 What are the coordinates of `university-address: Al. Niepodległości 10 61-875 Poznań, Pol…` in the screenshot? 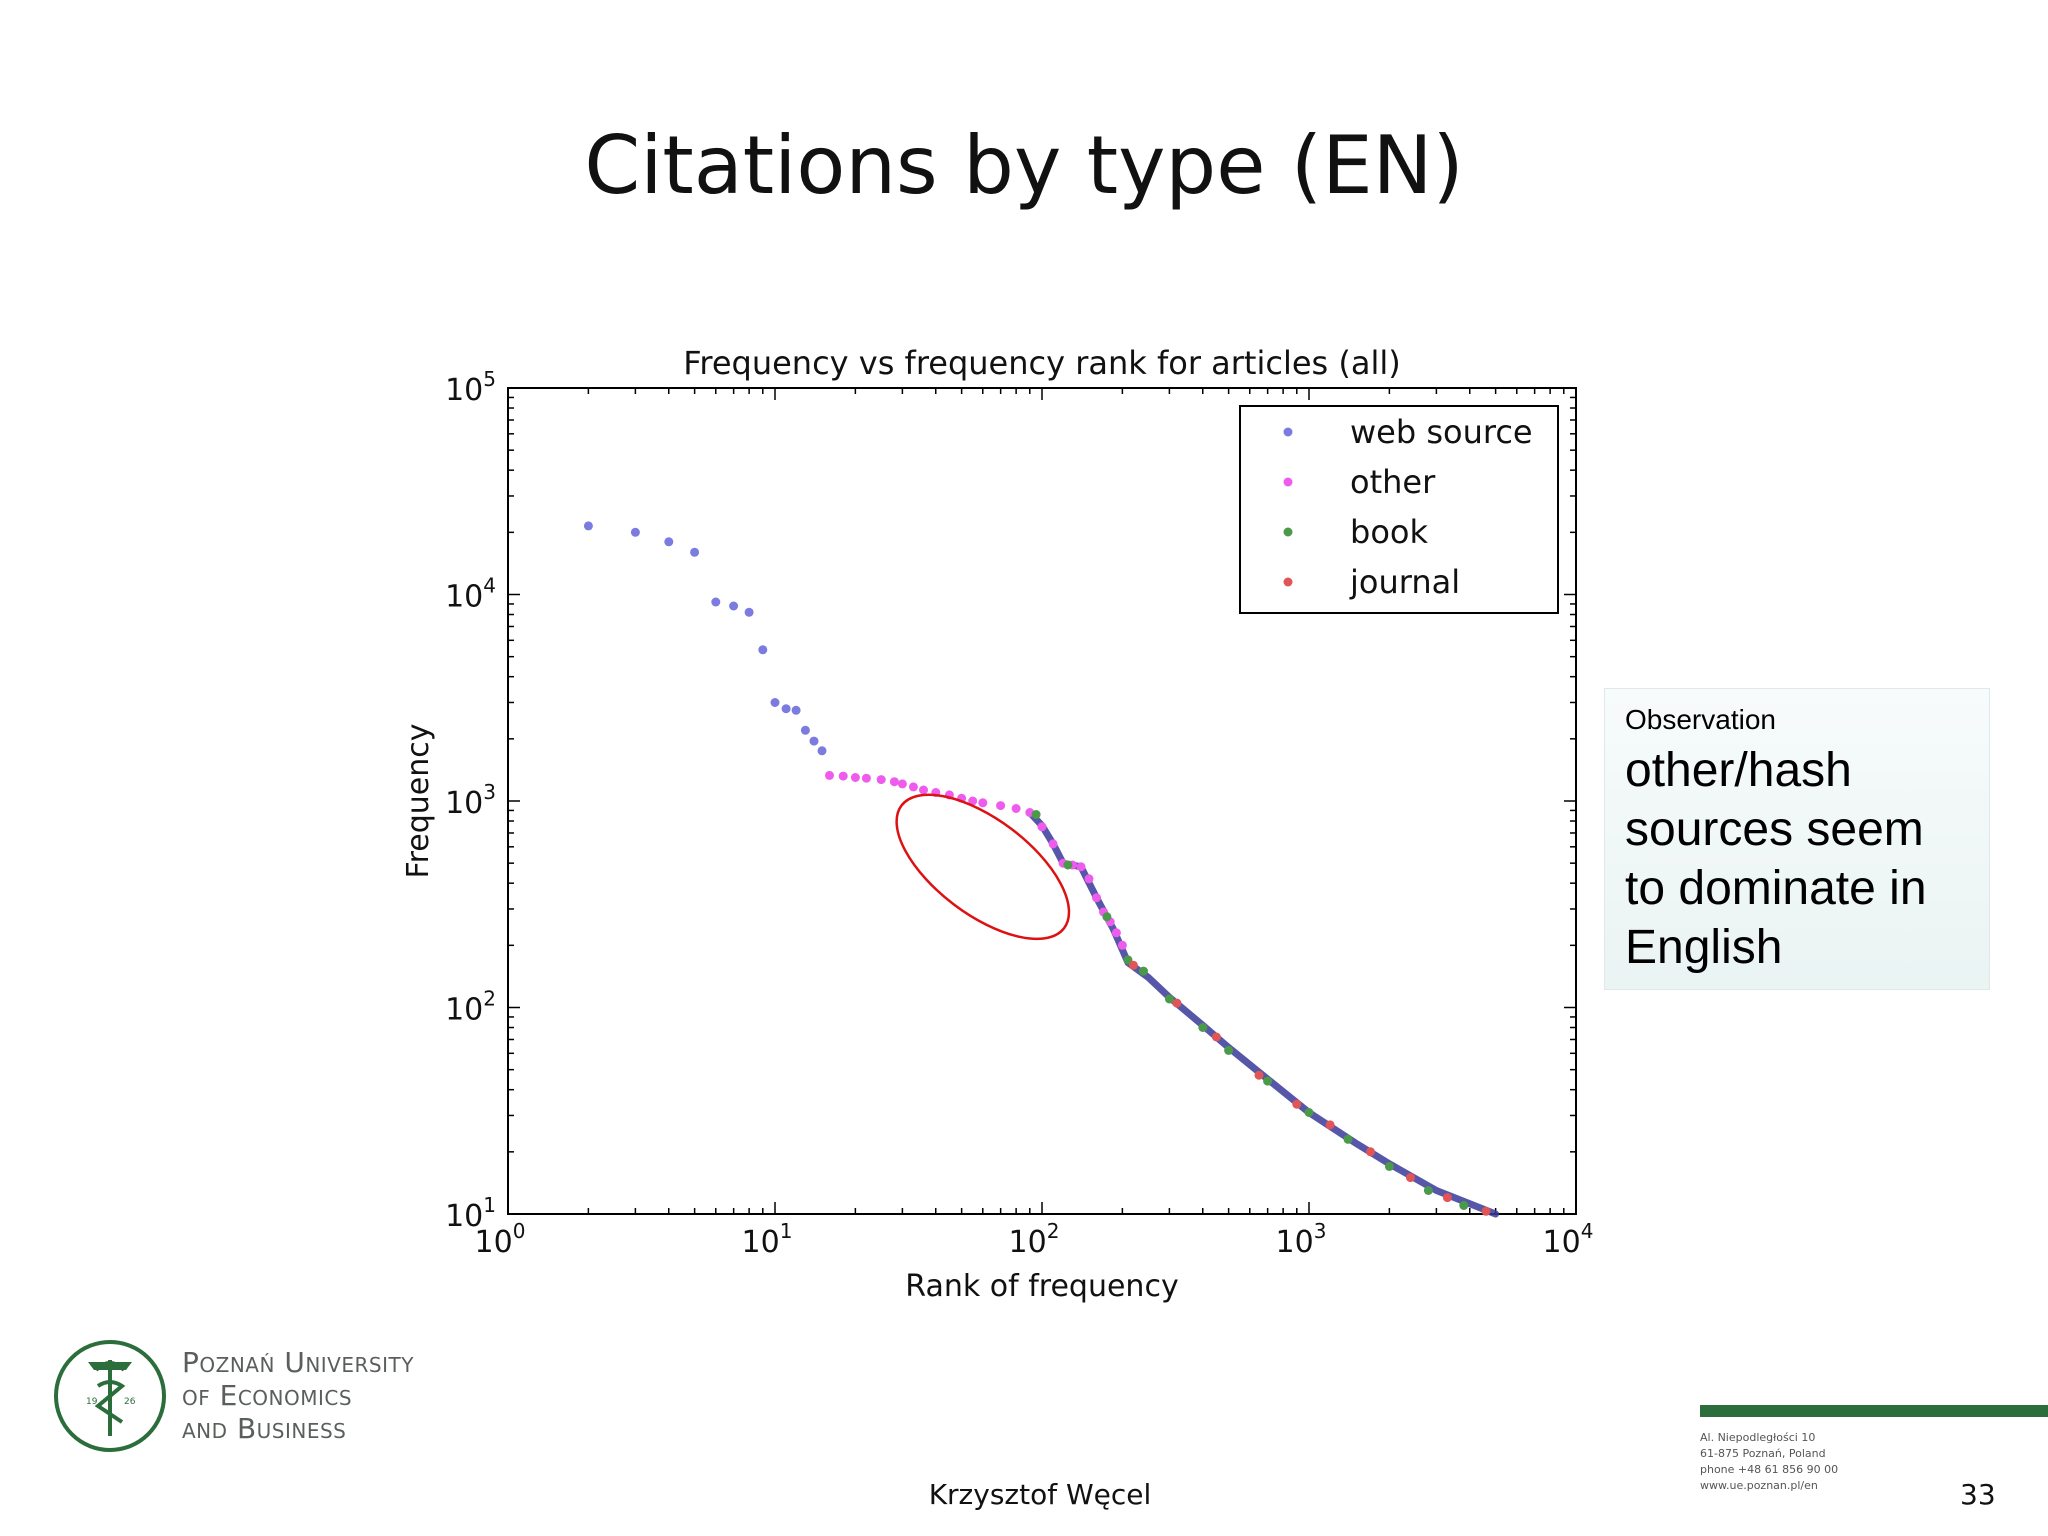 It's located at (1769, 1462).